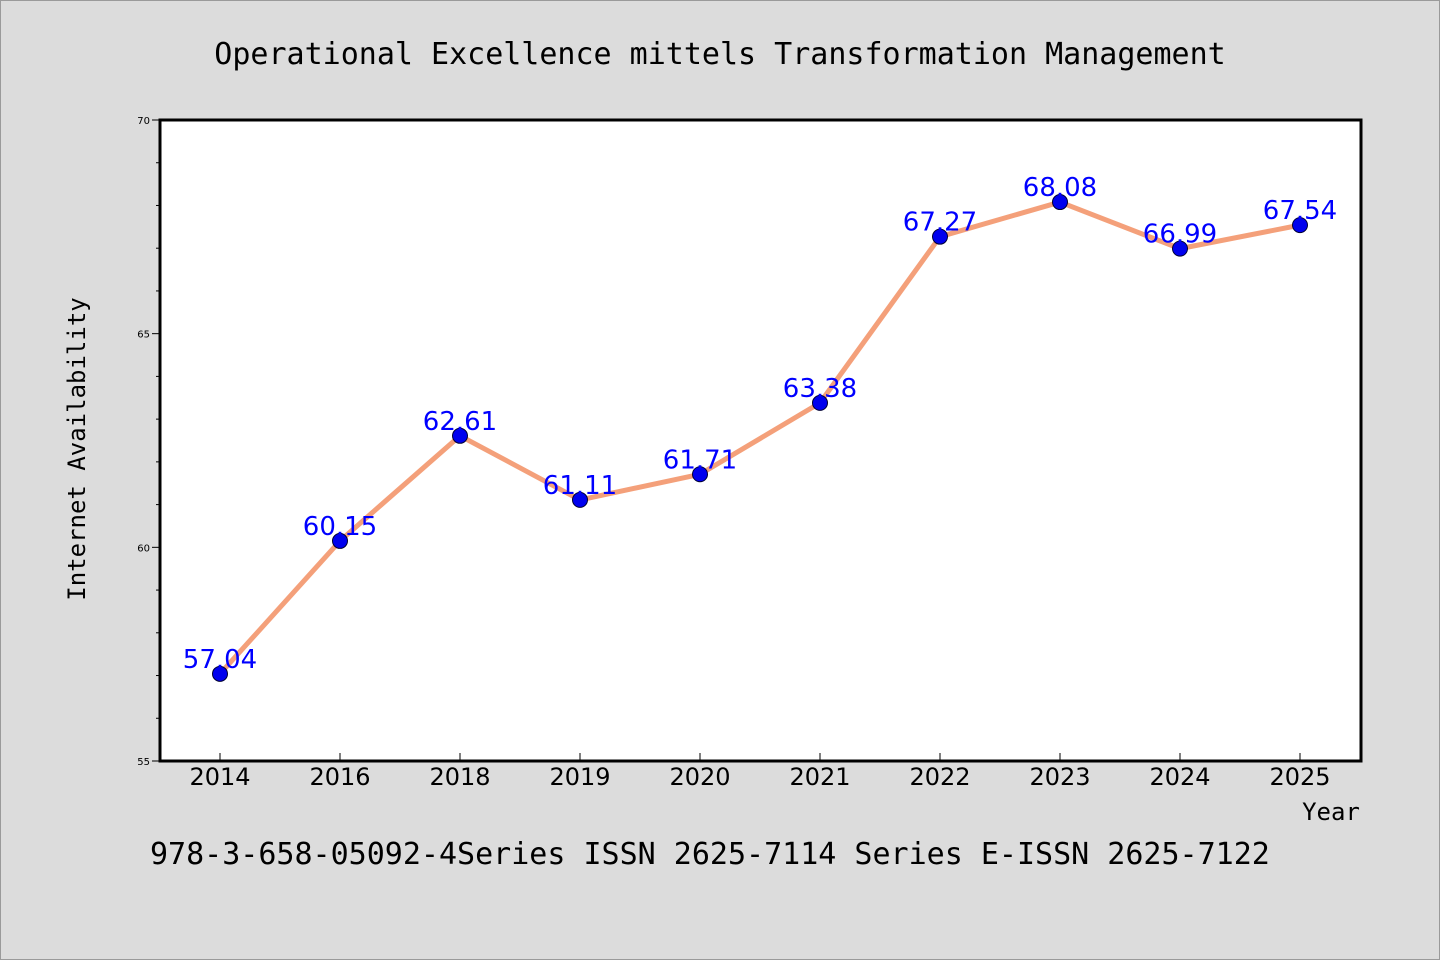  What do you see at coordinates (1059, 777) in the screenshot?
I see `x-tick-label: 2023` at bounding box center [1059, 777].